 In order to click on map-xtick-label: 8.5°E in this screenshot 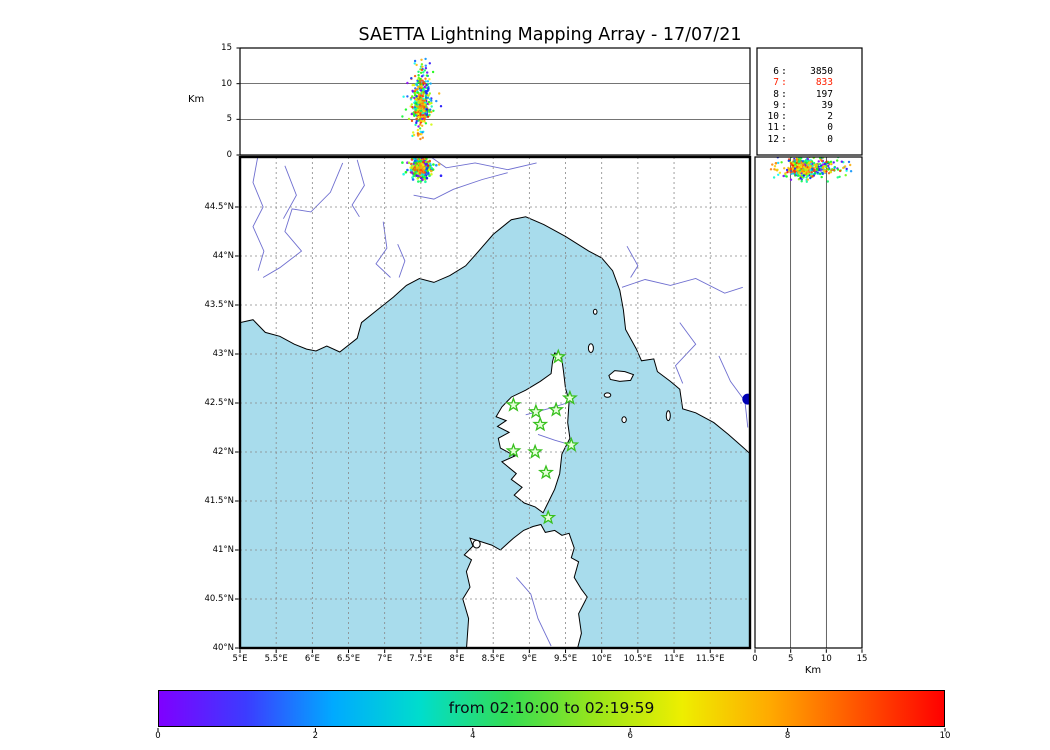, I will do `click(493, 659)`.